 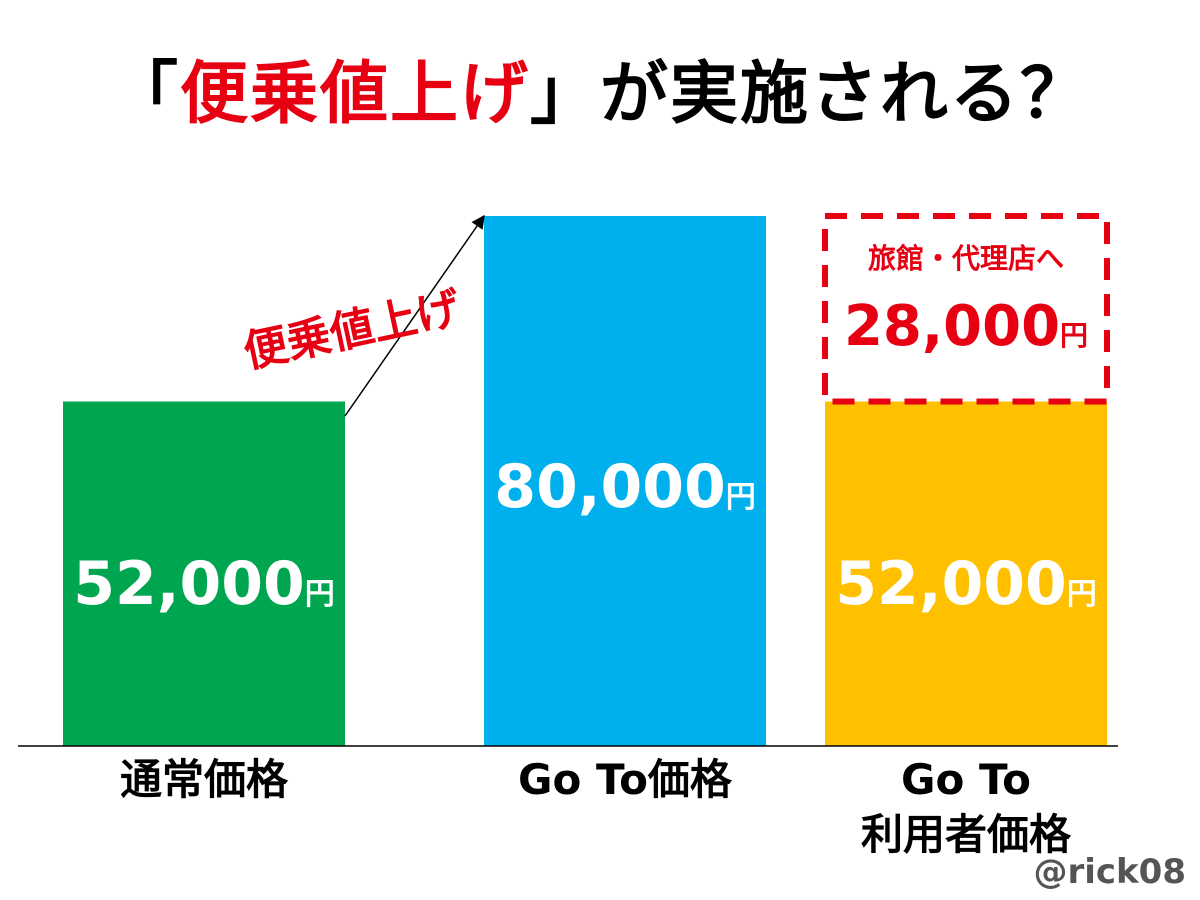 I want to click on dashed-extra-box, so click(x=966, y=309).